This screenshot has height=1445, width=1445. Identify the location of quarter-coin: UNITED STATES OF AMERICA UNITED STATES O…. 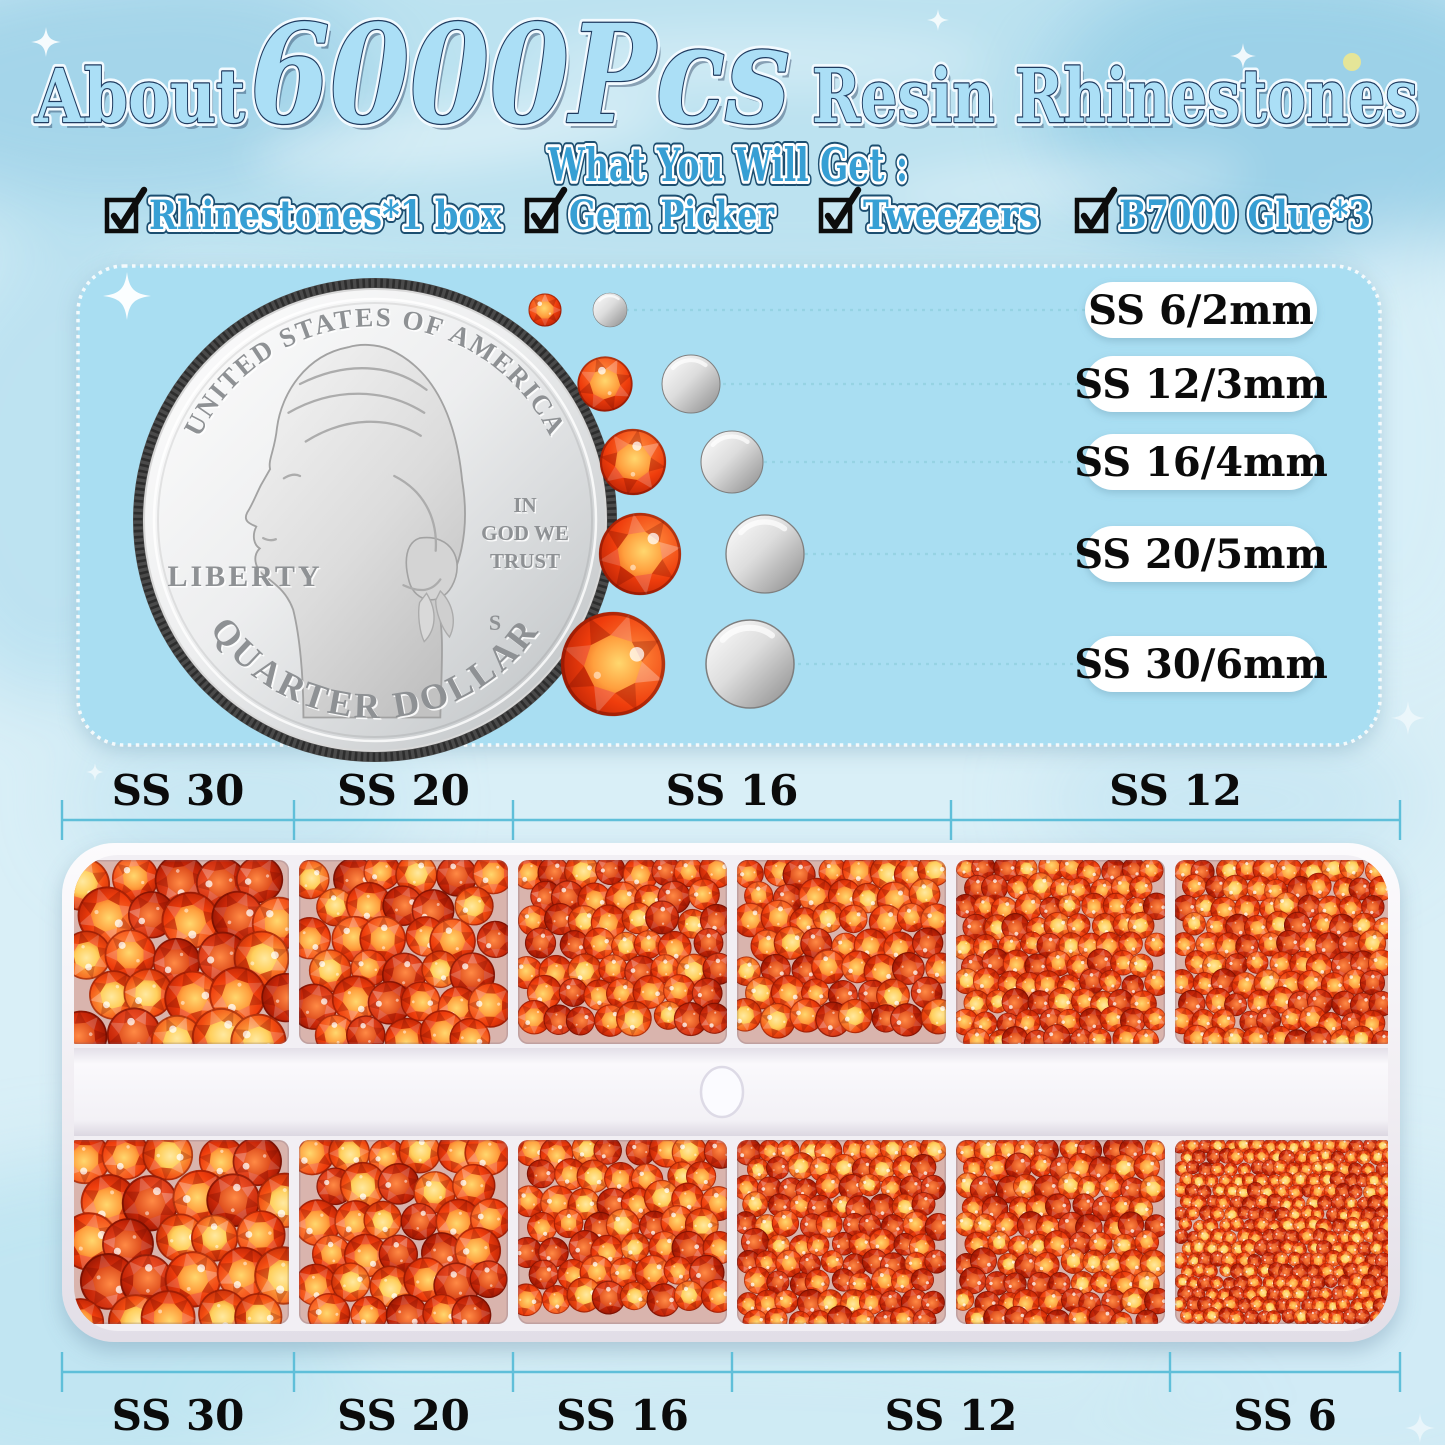
(375, 520).